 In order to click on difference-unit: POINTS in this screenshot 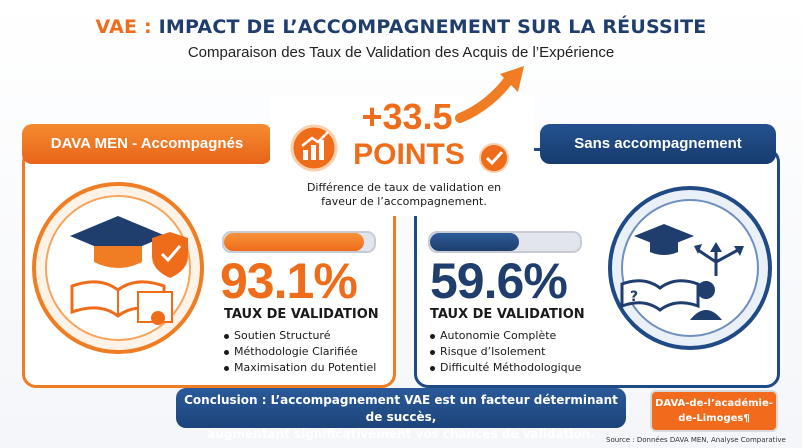, I will do `click(409, 154)`.